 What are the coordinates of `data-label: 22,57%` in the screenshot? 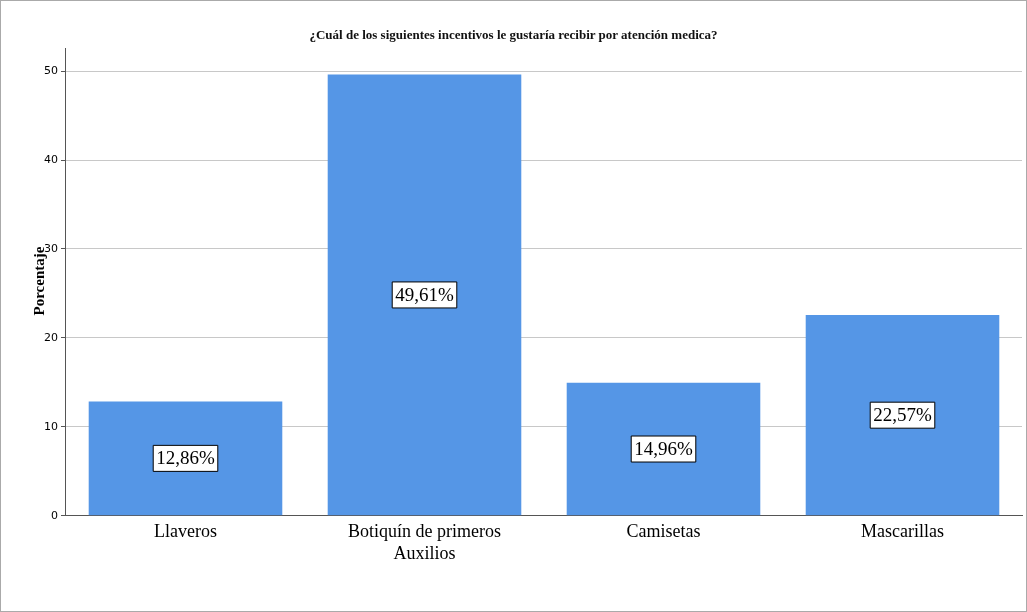 It's located at (902, 415).